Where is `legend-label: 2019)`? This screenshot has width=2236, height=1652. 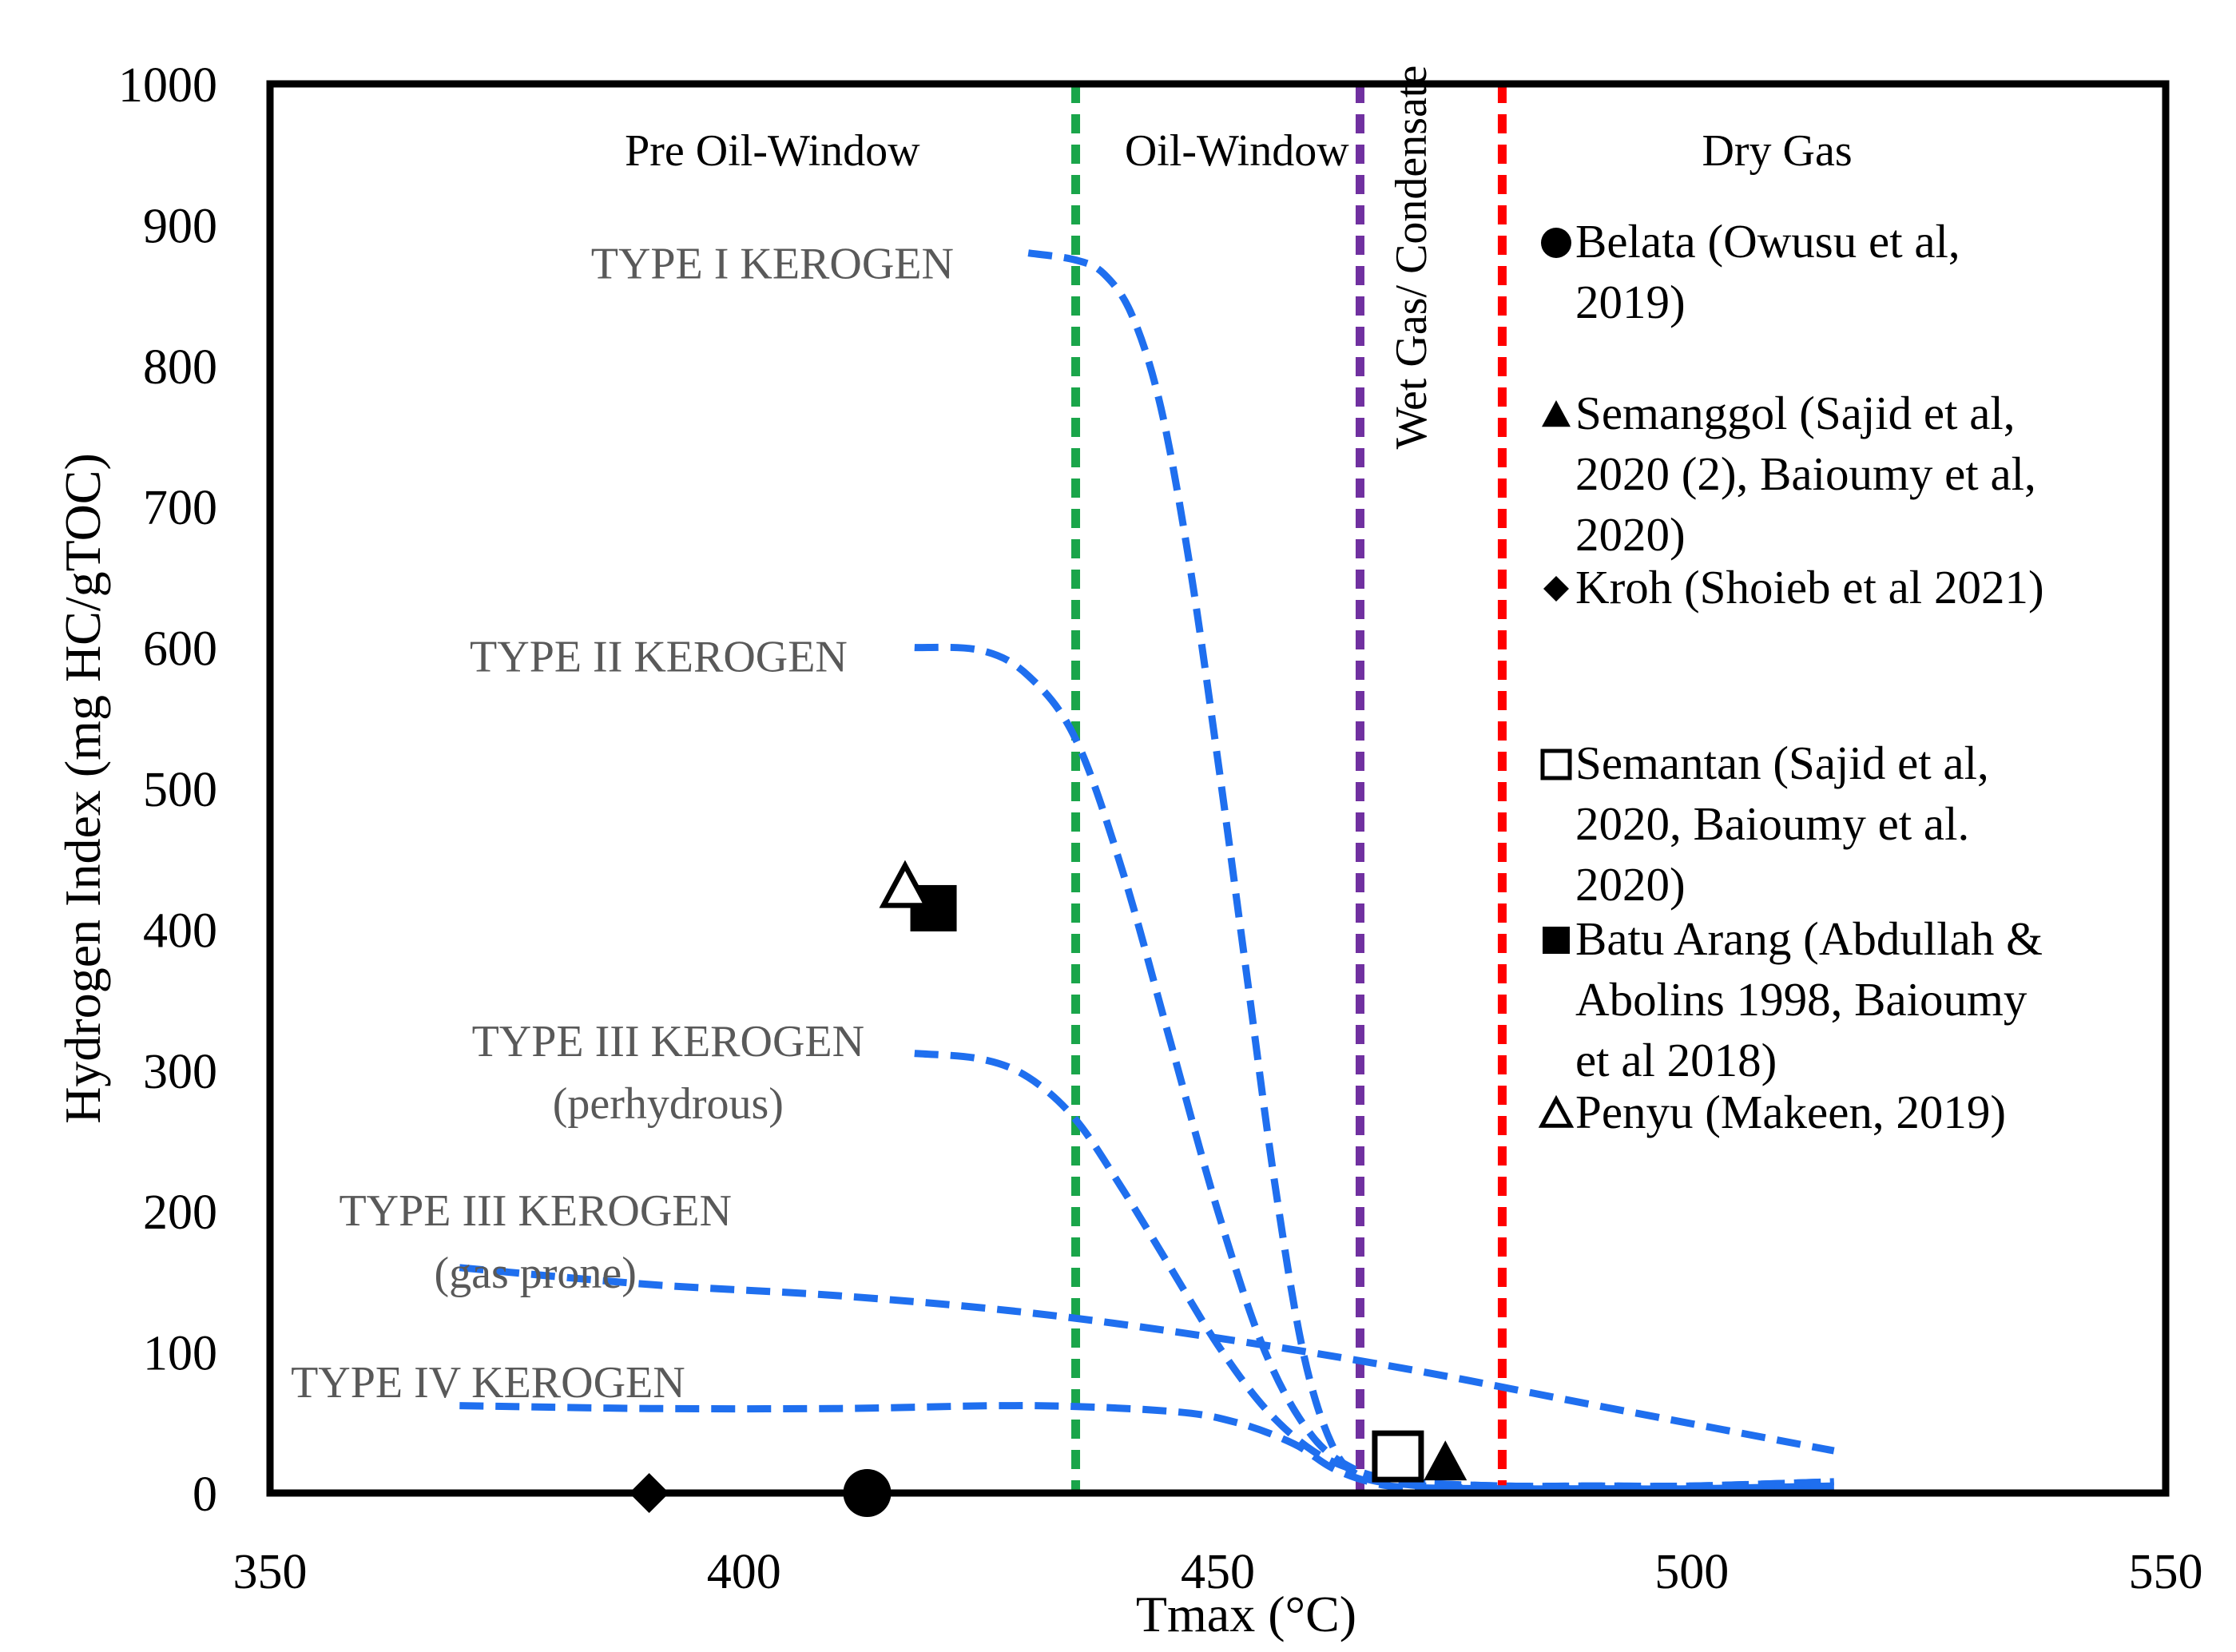 legend-label: 2019) is located at coordinates (1630, 302).